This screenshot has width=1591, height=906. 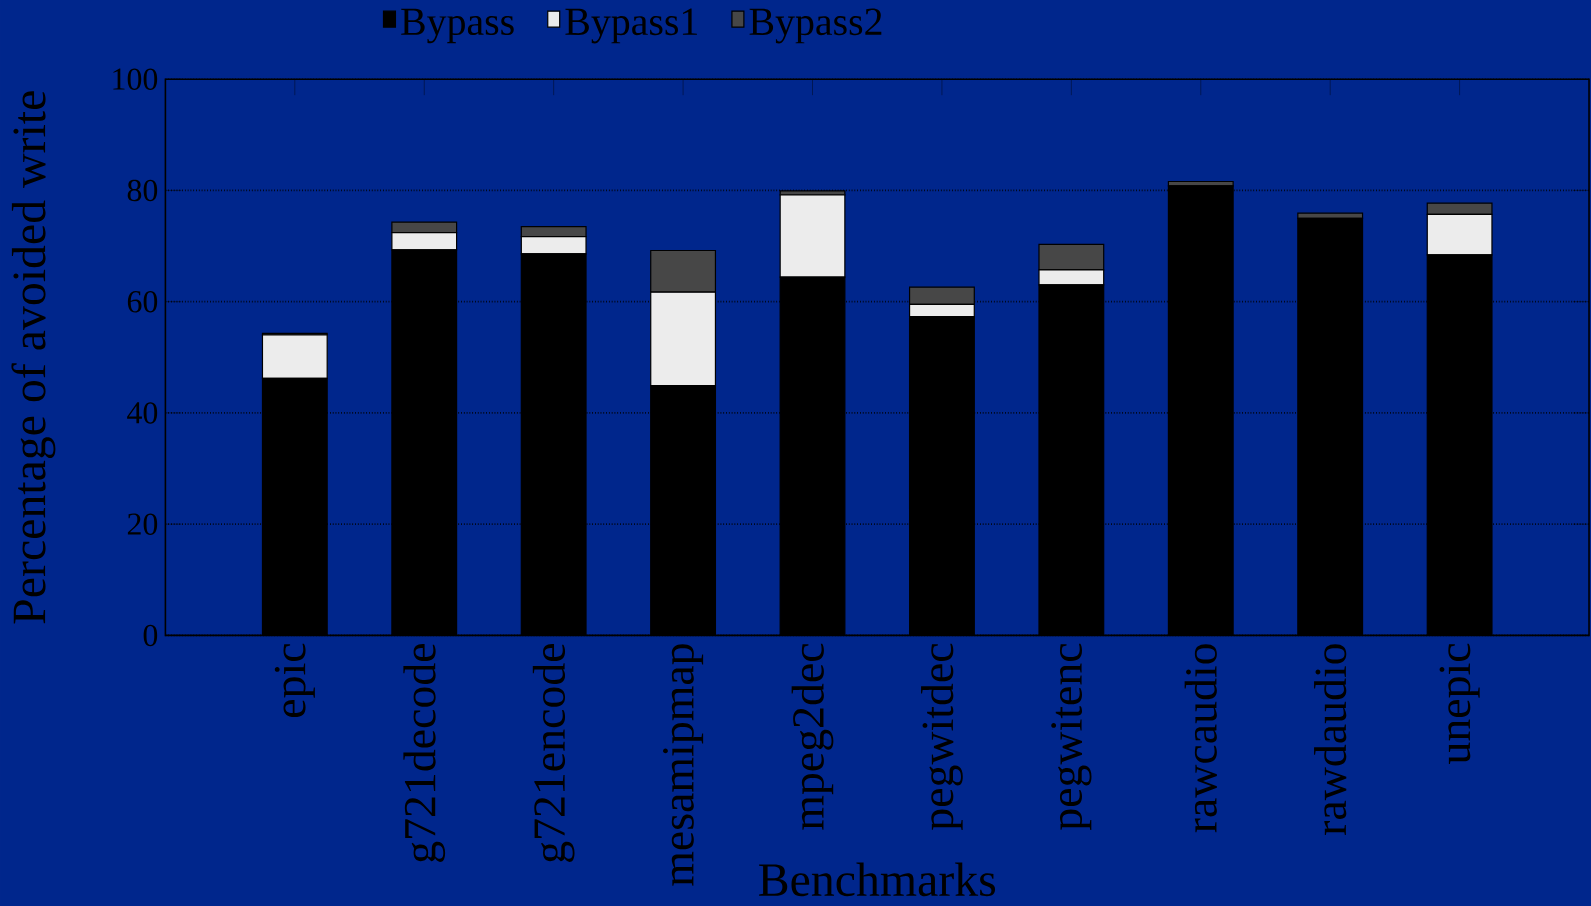 What do you see at coordinates (553, 753) in the screenshot?
I see `x-tick-label: g721encode` at bounding box center [553, 753].